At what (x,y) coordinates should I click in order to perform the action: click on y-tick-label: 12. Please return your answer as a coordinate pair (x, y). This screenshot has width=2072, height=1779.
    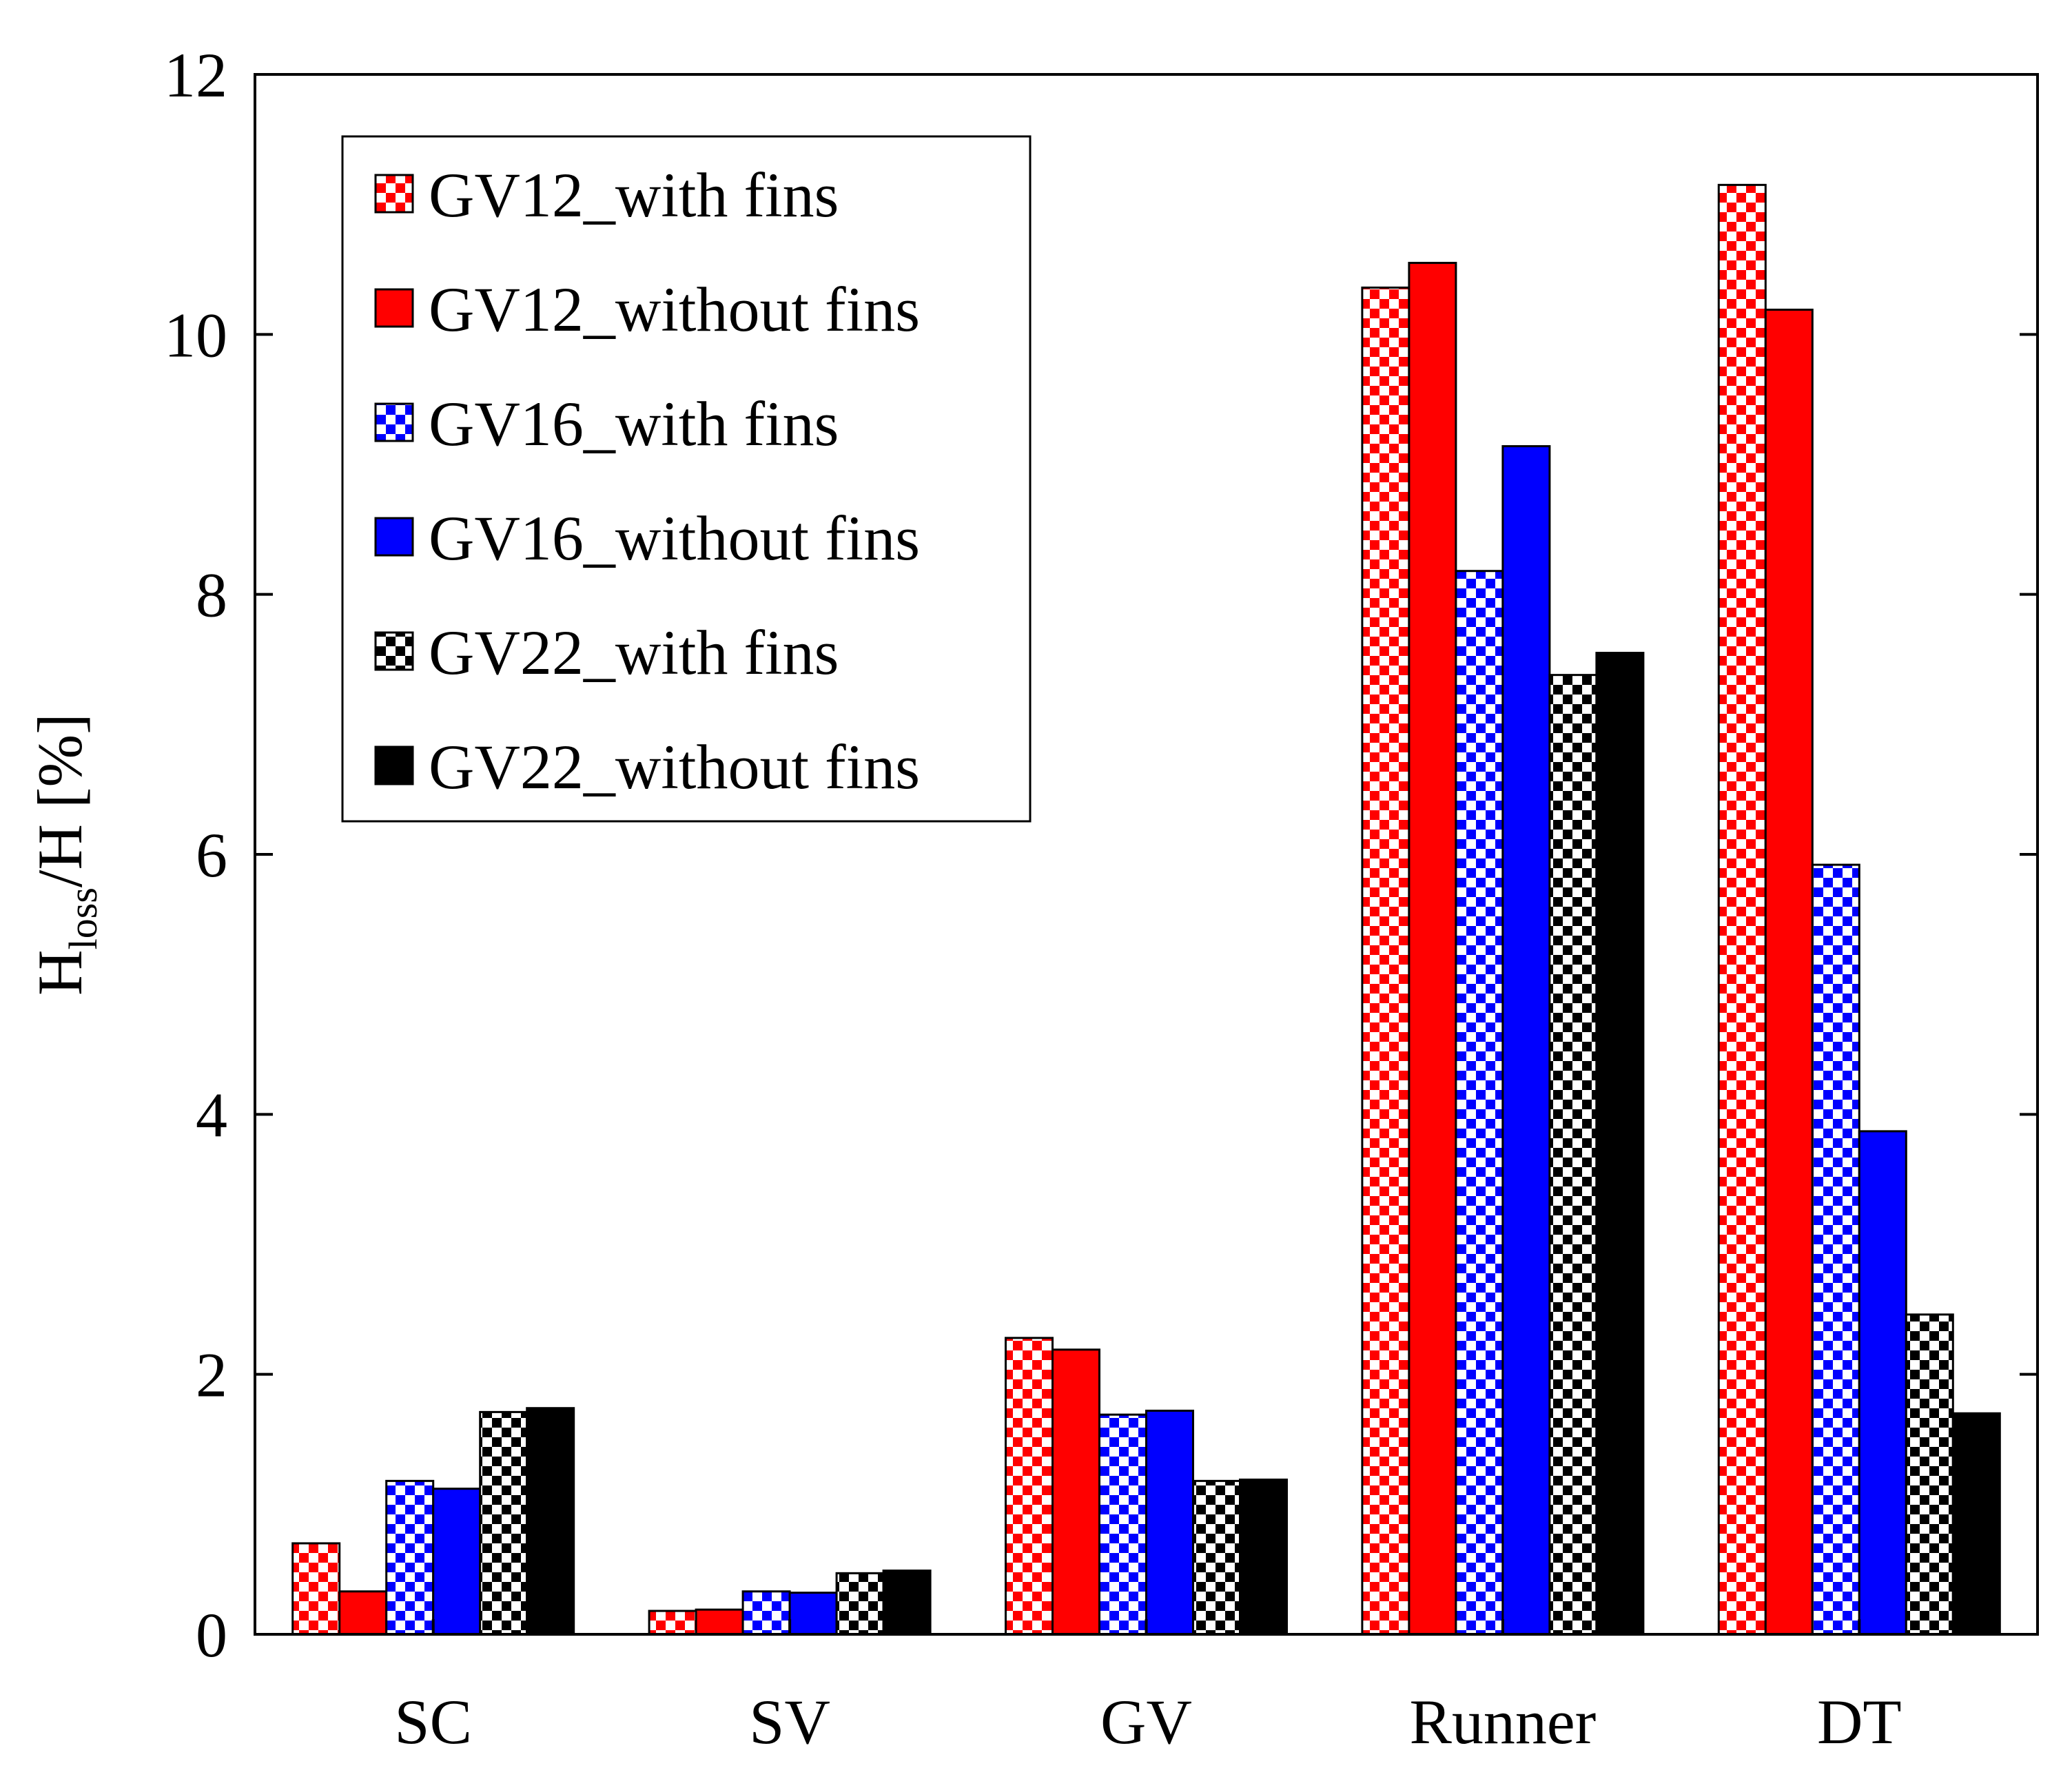
    Looking at the image, I should click on (195, 75).